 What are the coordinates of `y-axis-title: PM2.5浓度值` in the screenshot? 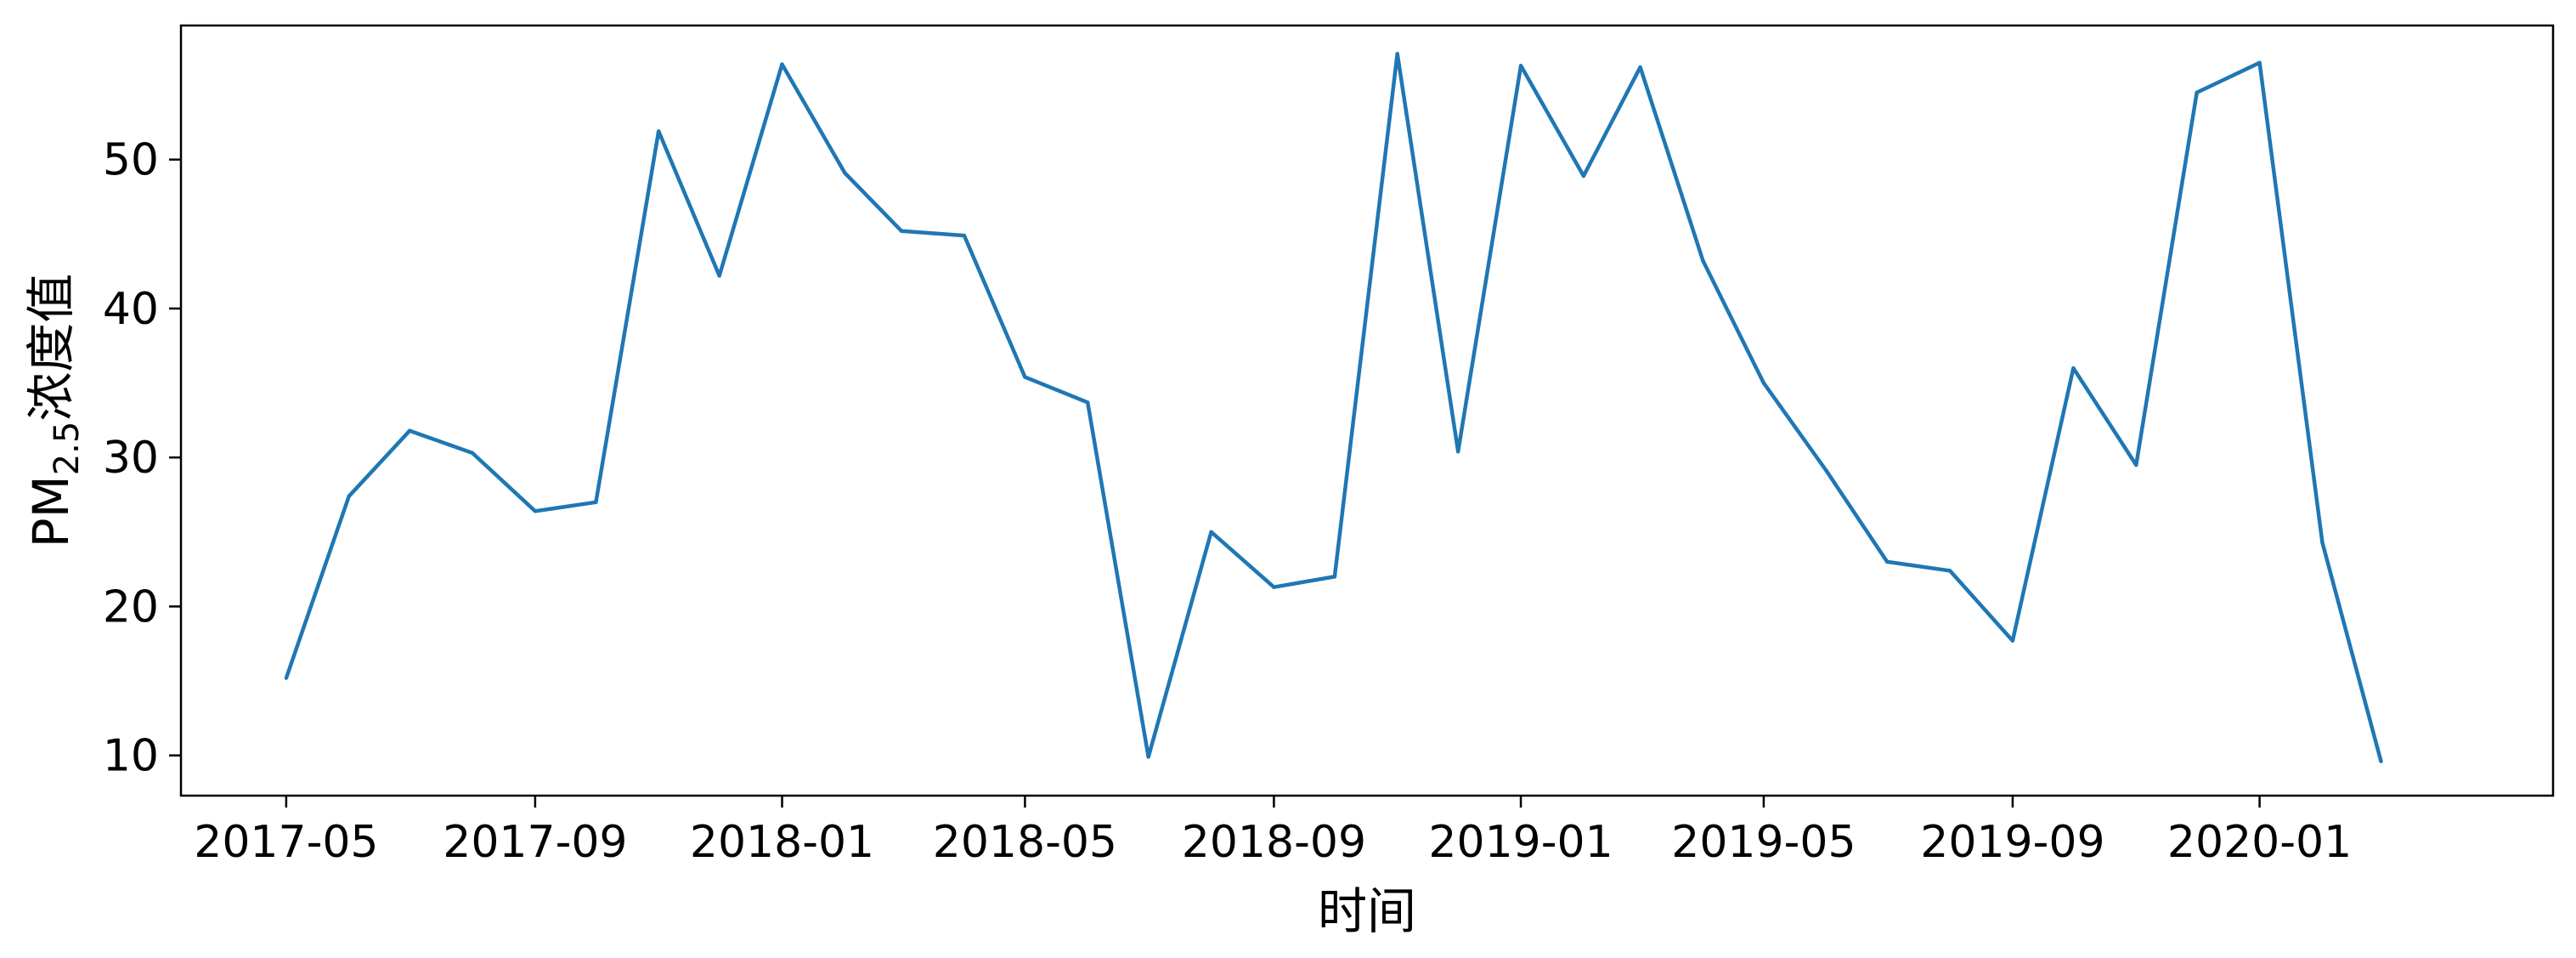 It's located at (55, 411).